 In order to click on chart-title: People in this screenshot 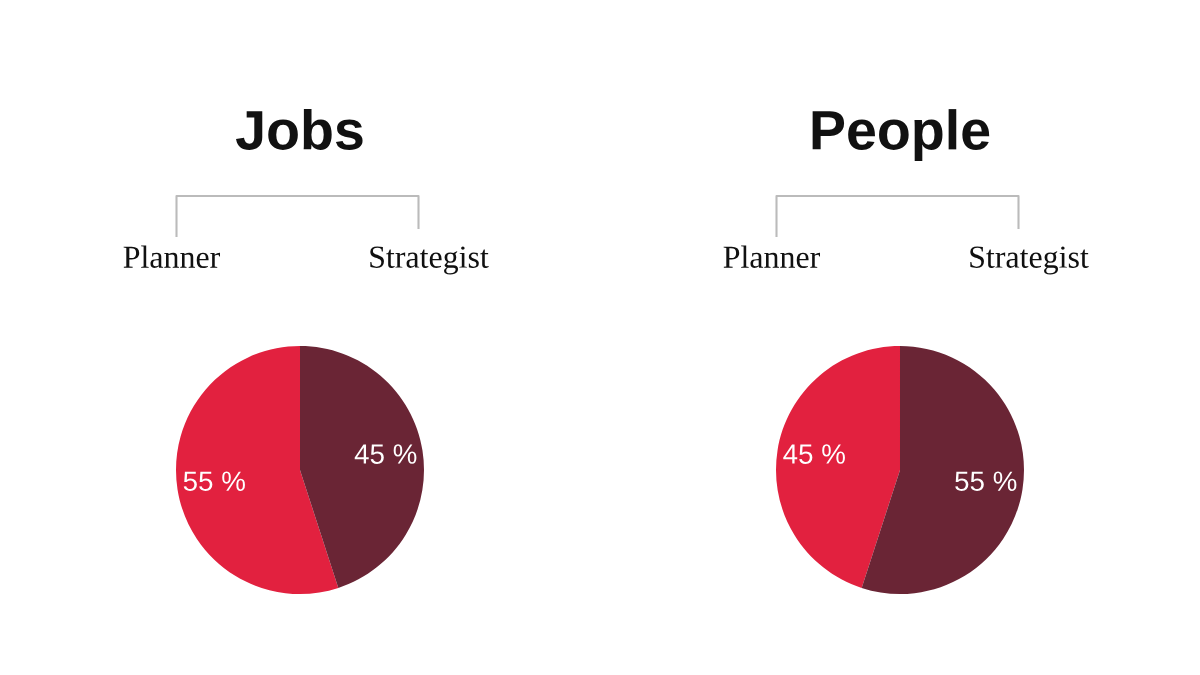, I will do `click(901, 135)`.